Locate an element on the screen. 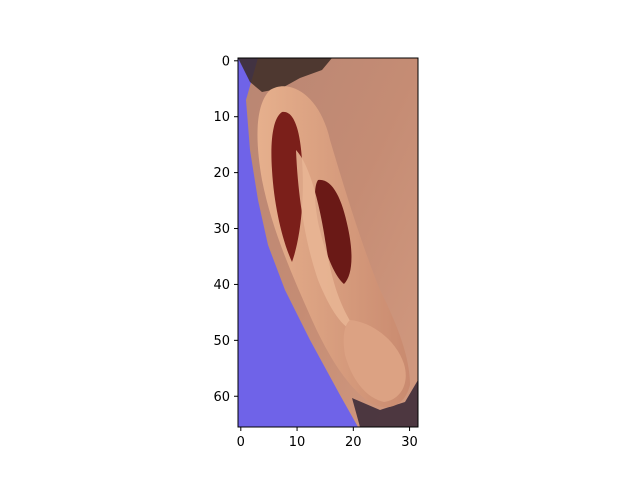  hair-top is located at coordinates (285, 75).